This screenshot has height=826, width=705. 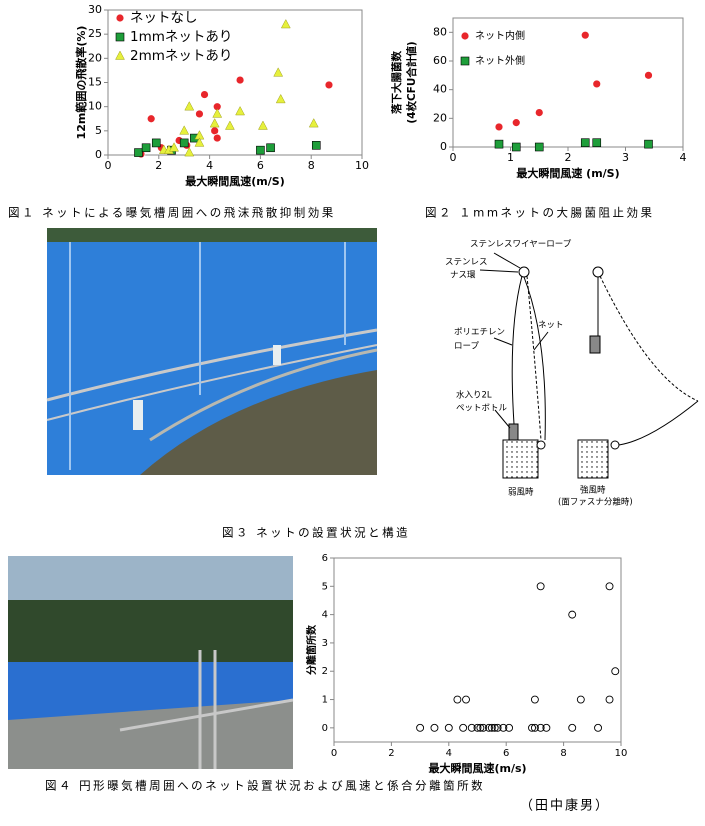 What do you see at coordinates (500, 35) in the screenshot?
I see `legend-label: ネット内側` at bounding box center [500, 35].